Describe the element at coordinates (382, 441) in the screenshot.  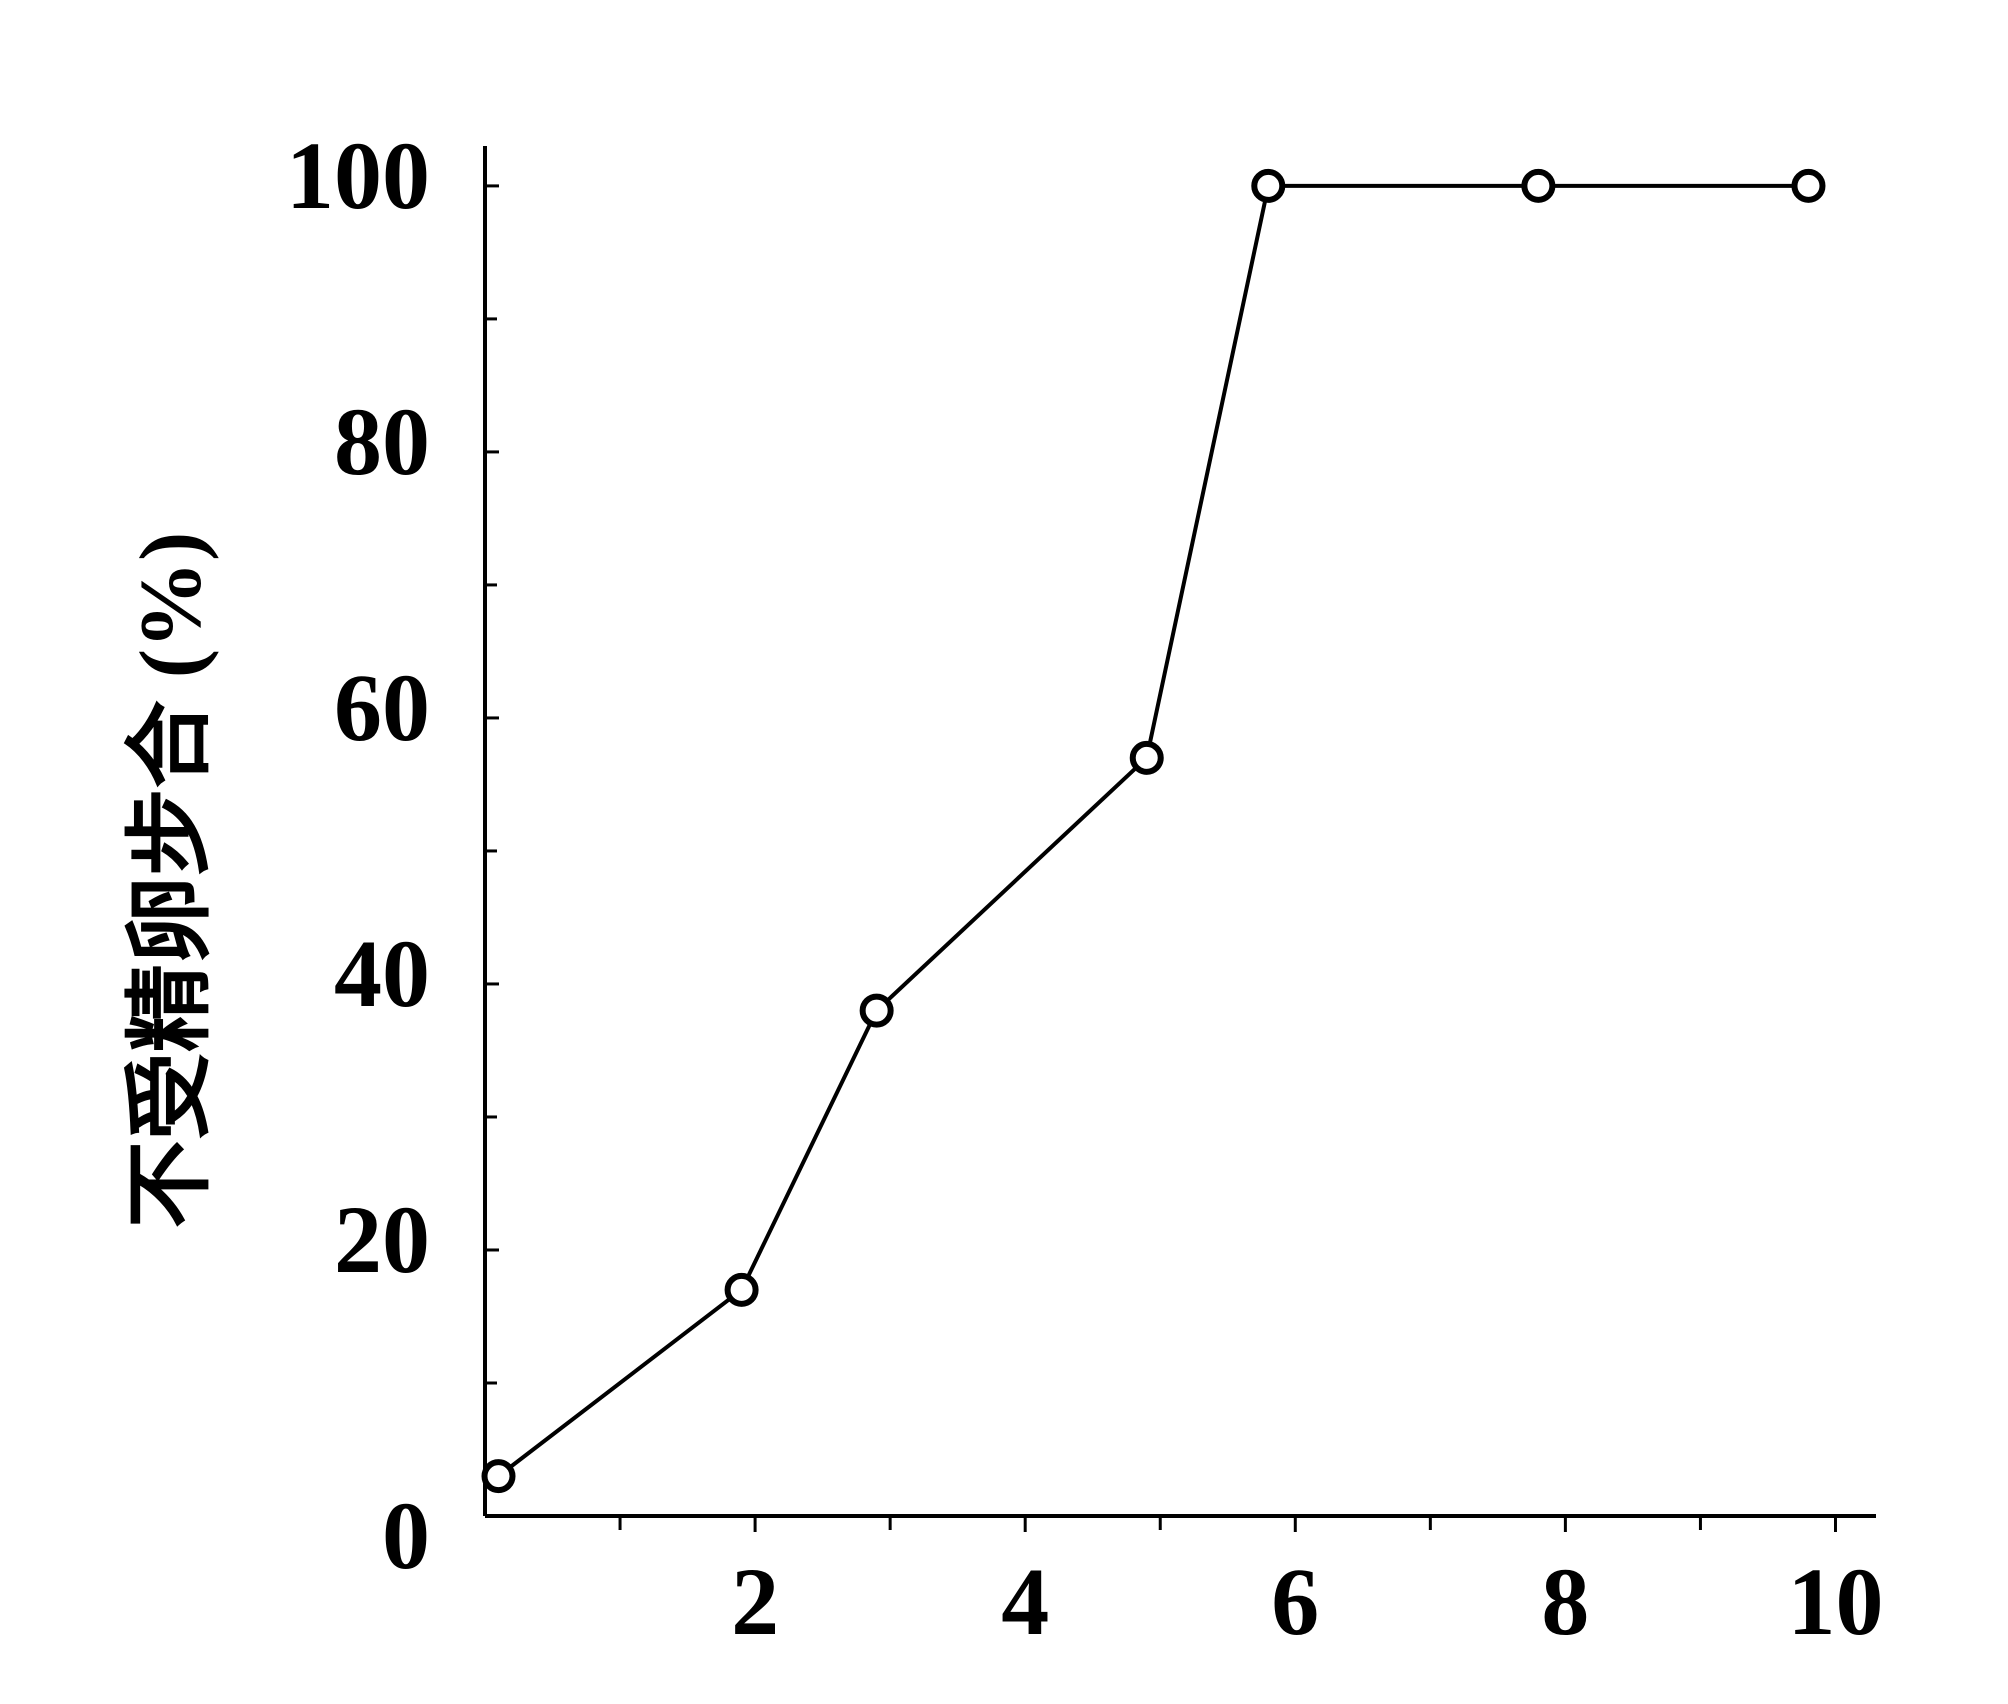
I see `y-tick-label: 80` at that location.